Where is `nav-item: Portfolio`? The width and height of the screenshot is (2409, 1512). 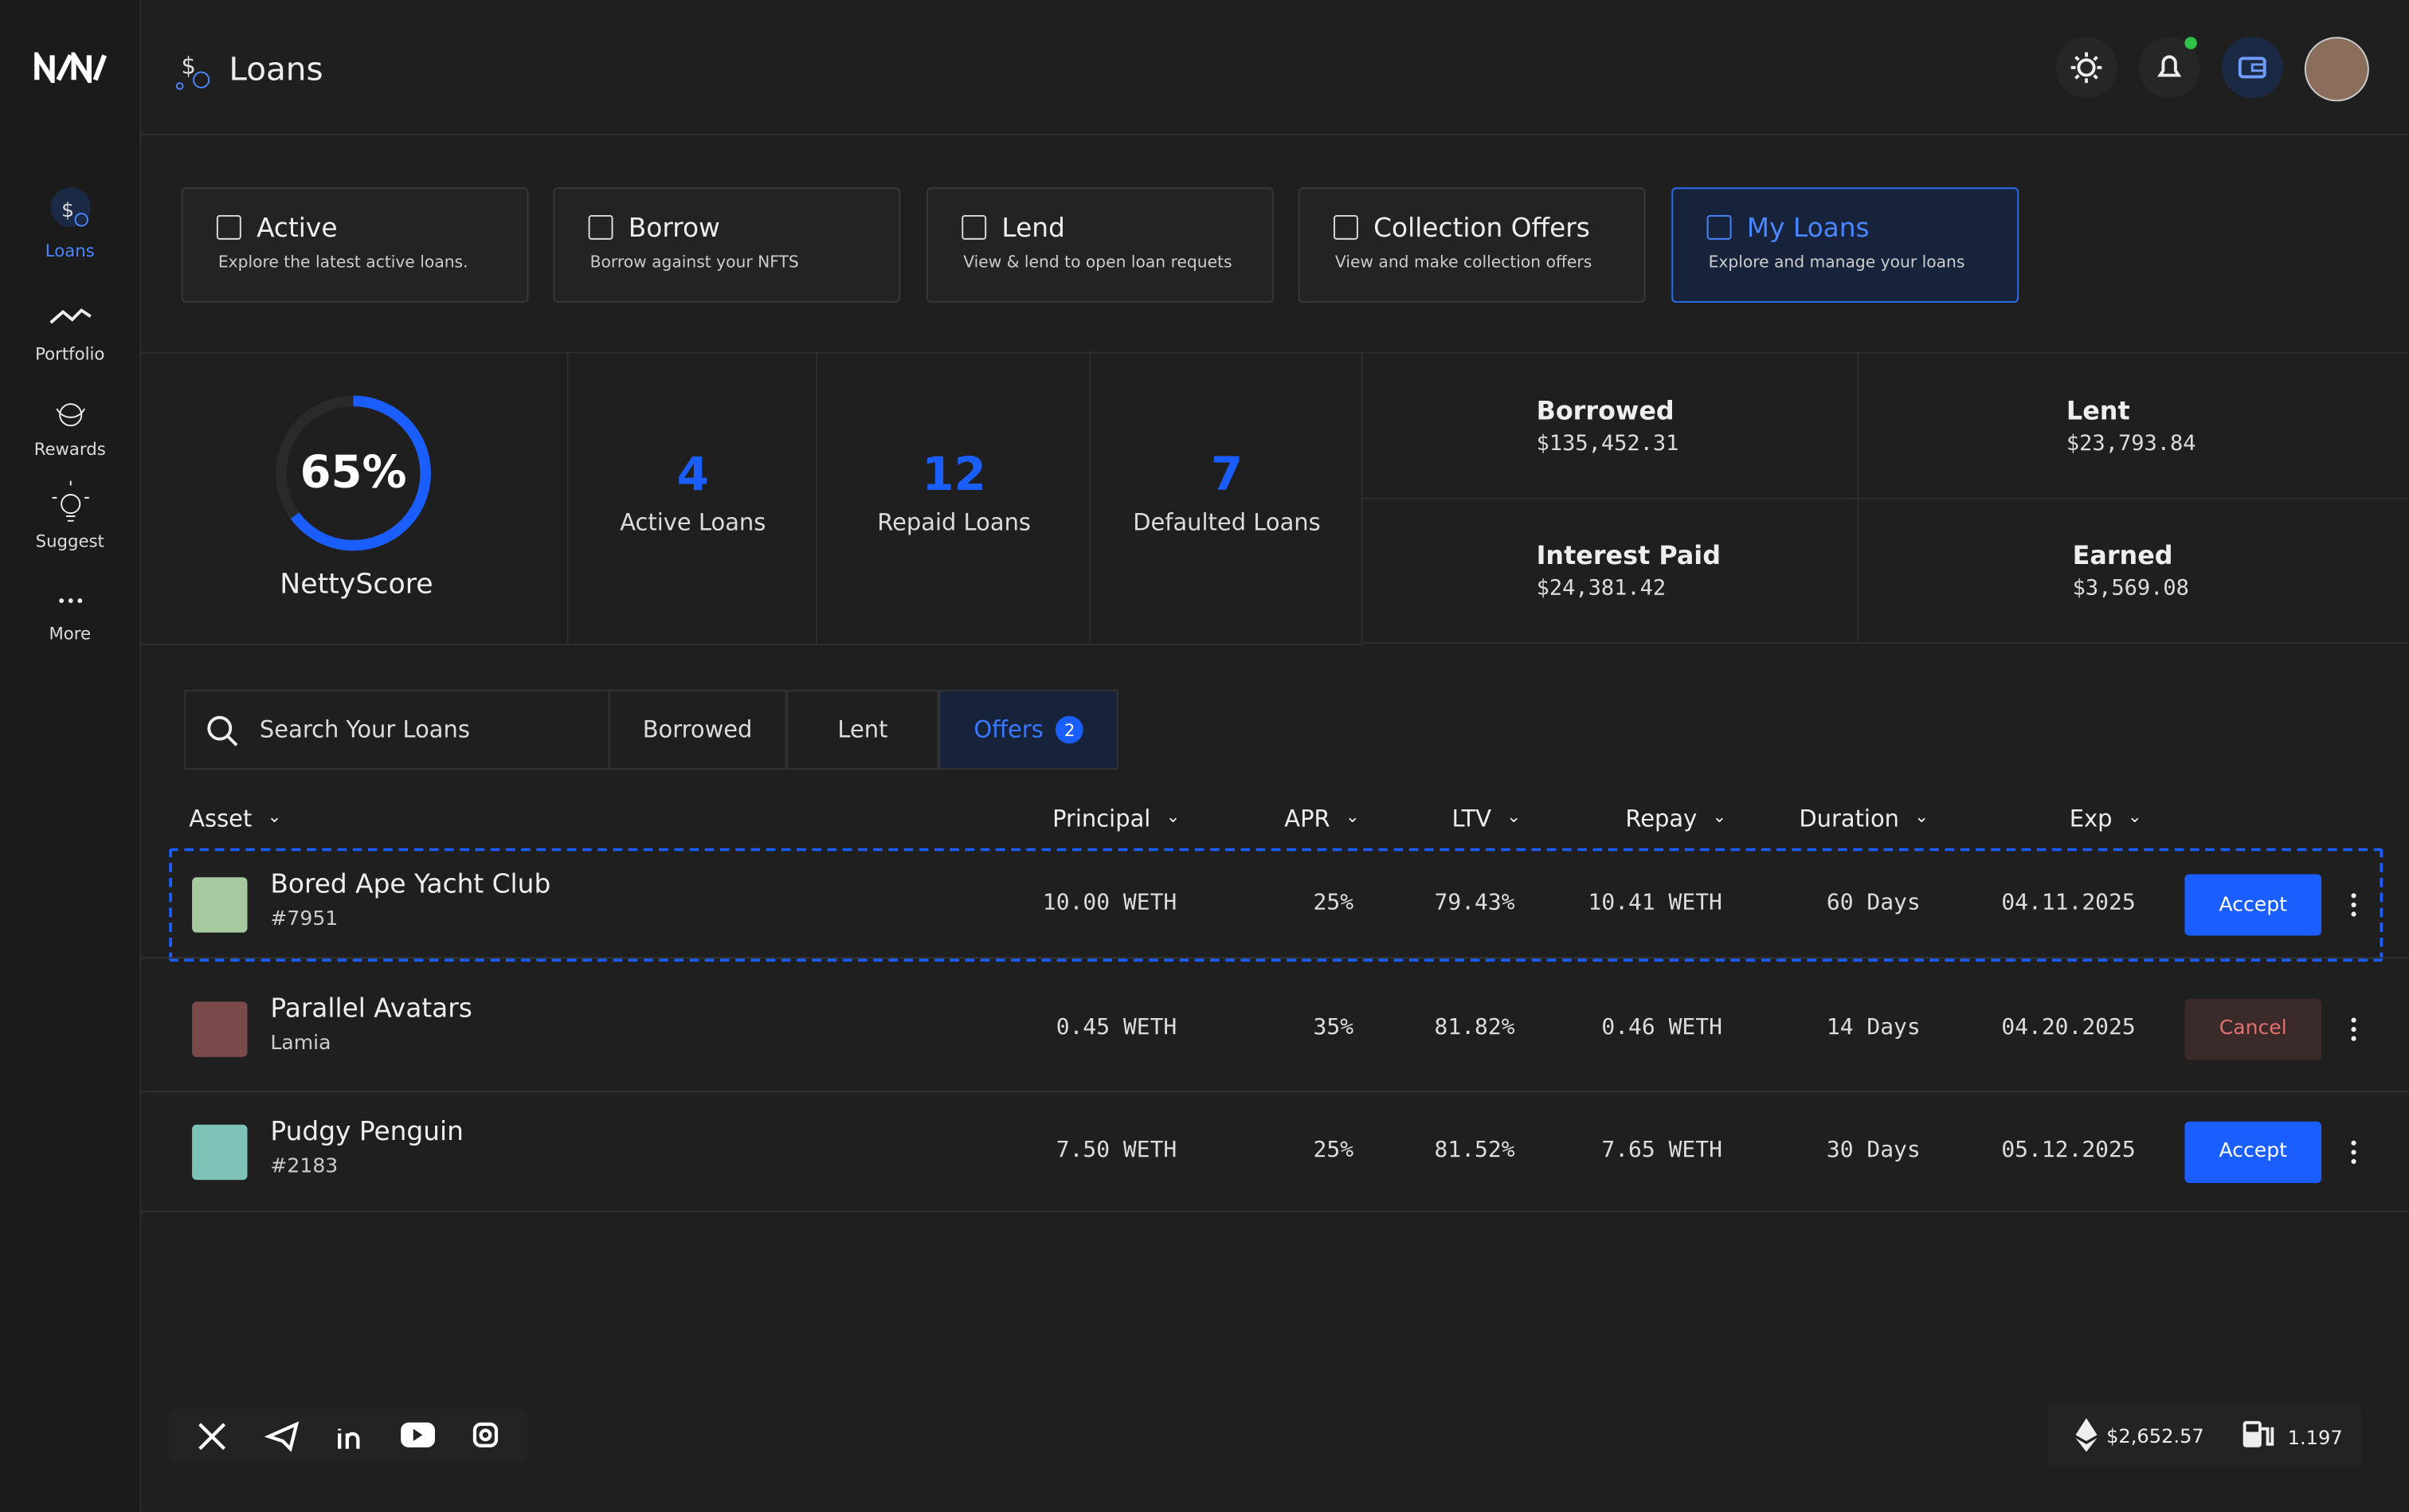
nav-item: Portfolio is located at coordinates (70, 354).